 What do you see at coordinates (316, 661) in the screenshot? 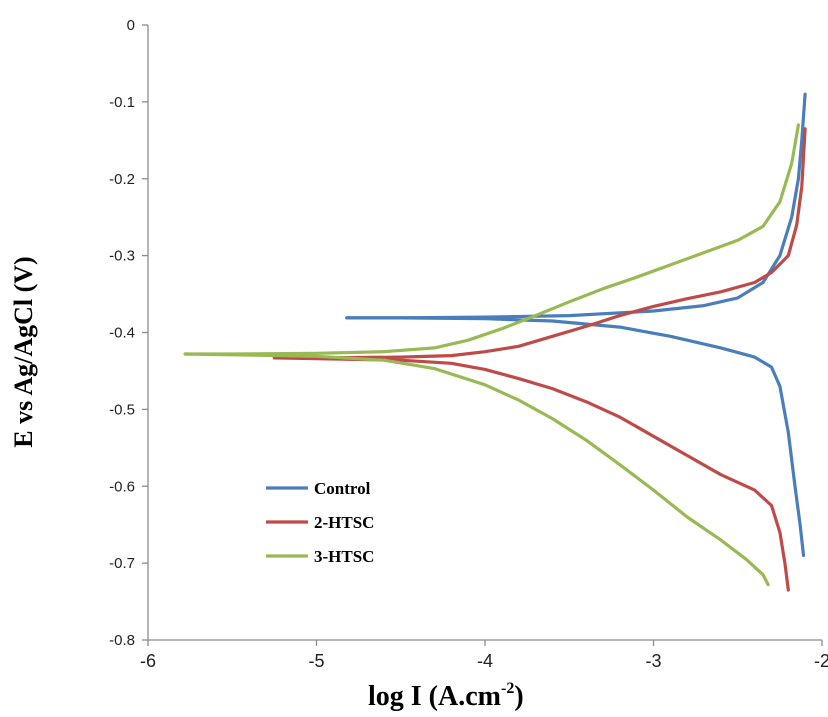
I see `x-tick-label: -5` at bounding box center [316, 661].